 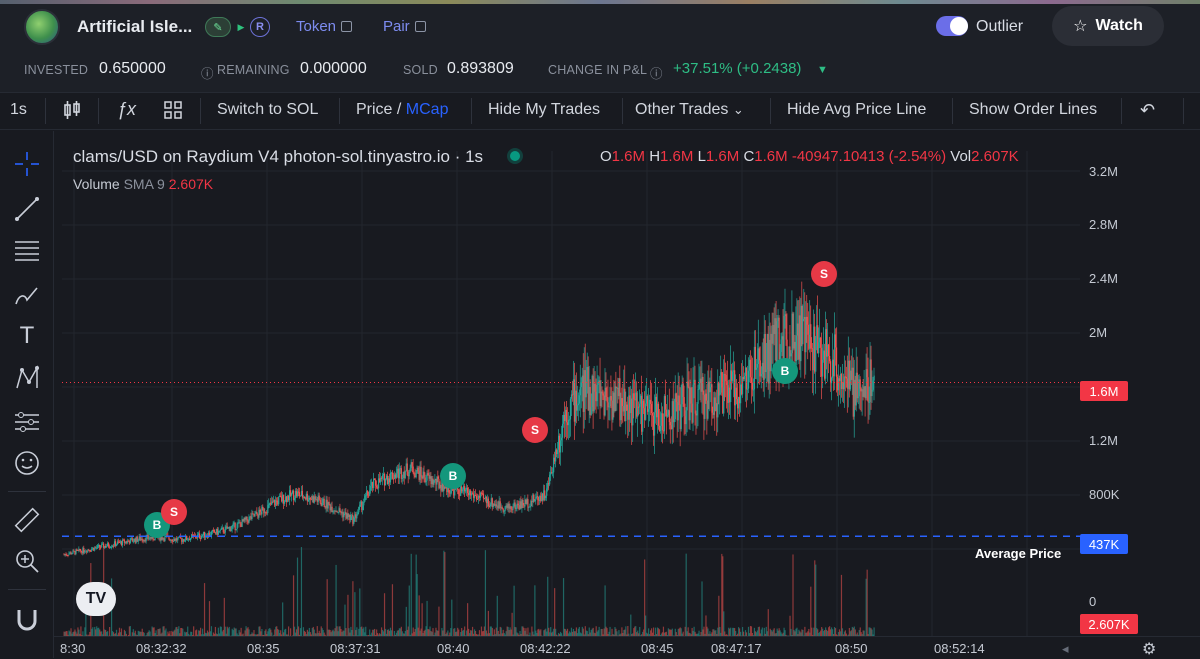 I want to click on switch-to-sol-button: Switch to SOL, so click(x=267, y=110).